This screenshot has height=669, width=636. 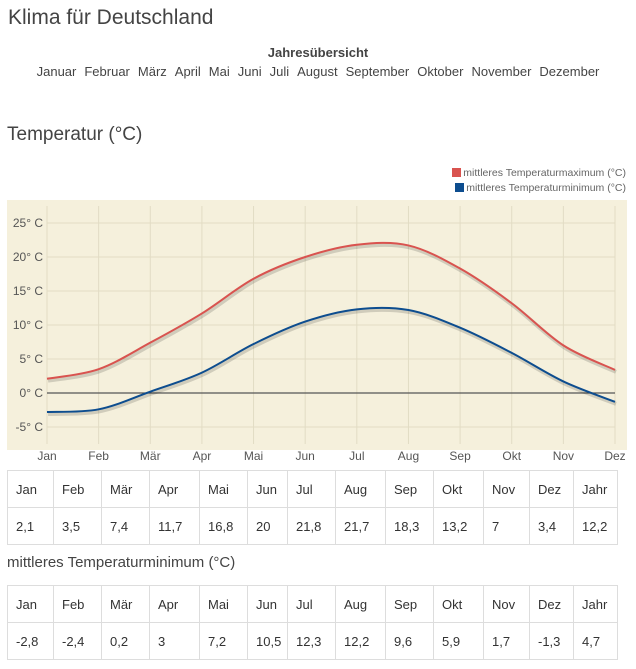 What do you see at coordinates (111, 17) in the screenshot?
I see `page-title: Klima für Deutschland` at bounding box center [111, 17].